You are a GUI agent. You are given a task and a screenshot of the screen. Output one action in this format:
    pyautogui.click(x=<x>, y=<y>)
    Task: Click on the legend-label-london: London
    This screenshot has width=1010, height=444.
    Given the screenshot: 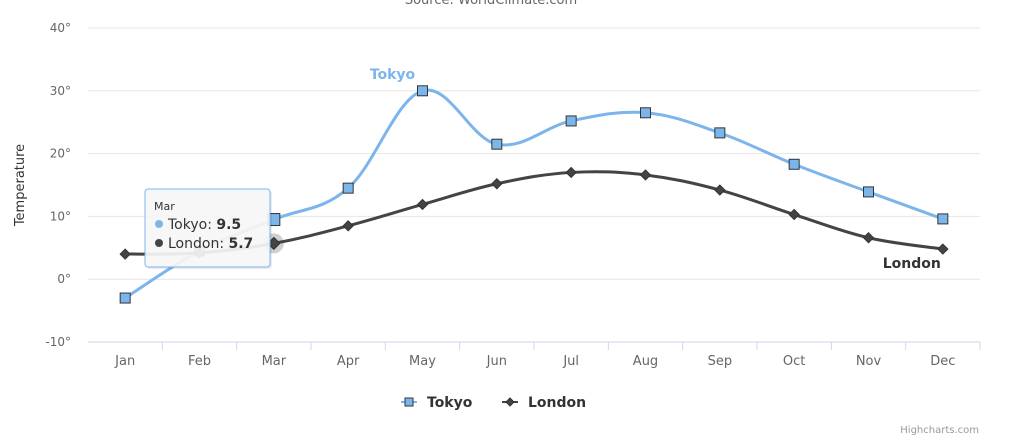 What is the action you would take?
    pyautogui.click(x=557, y=403)
    